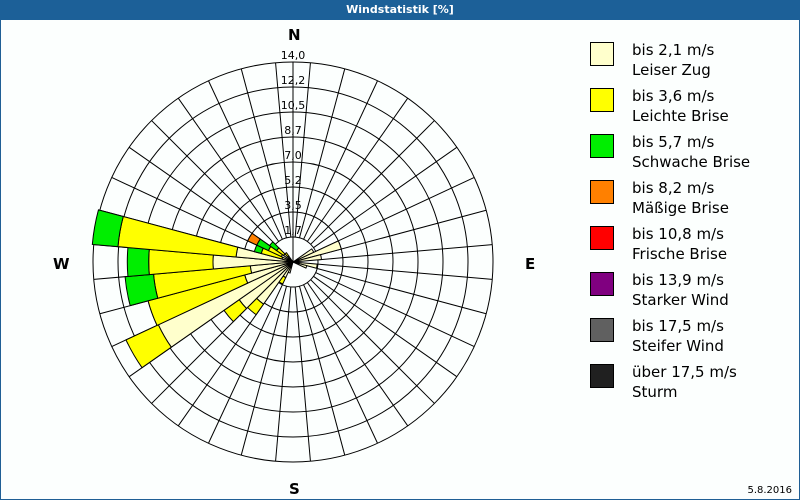 This screenshot has height=500, width=800. What do you see at coordinates (293, 105) in the screenshot?
I see `radial-tick-label: 10,5` at bounding box center [293, 105].